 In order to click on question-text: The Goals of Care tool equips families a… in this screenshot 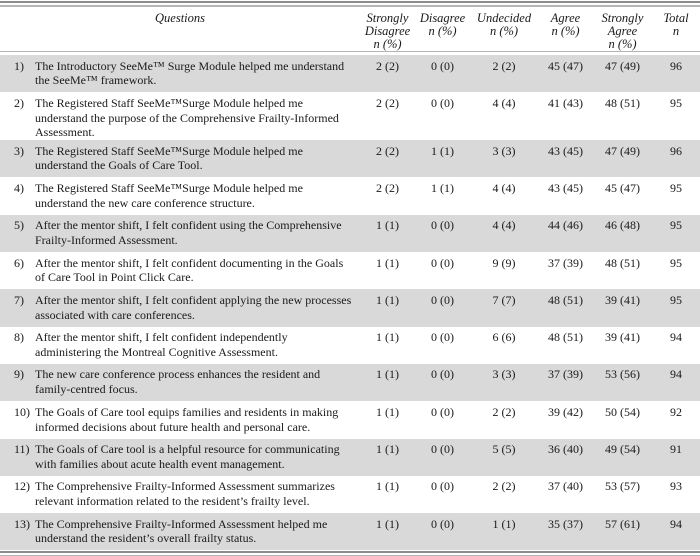, I will do `click(187, 419)`.